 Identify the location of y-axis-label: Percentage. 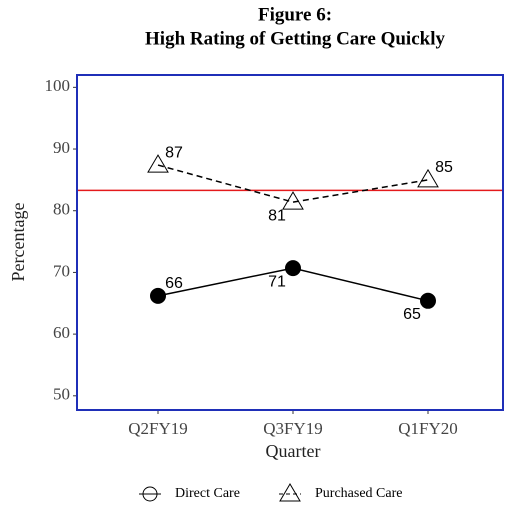
(18, 242).